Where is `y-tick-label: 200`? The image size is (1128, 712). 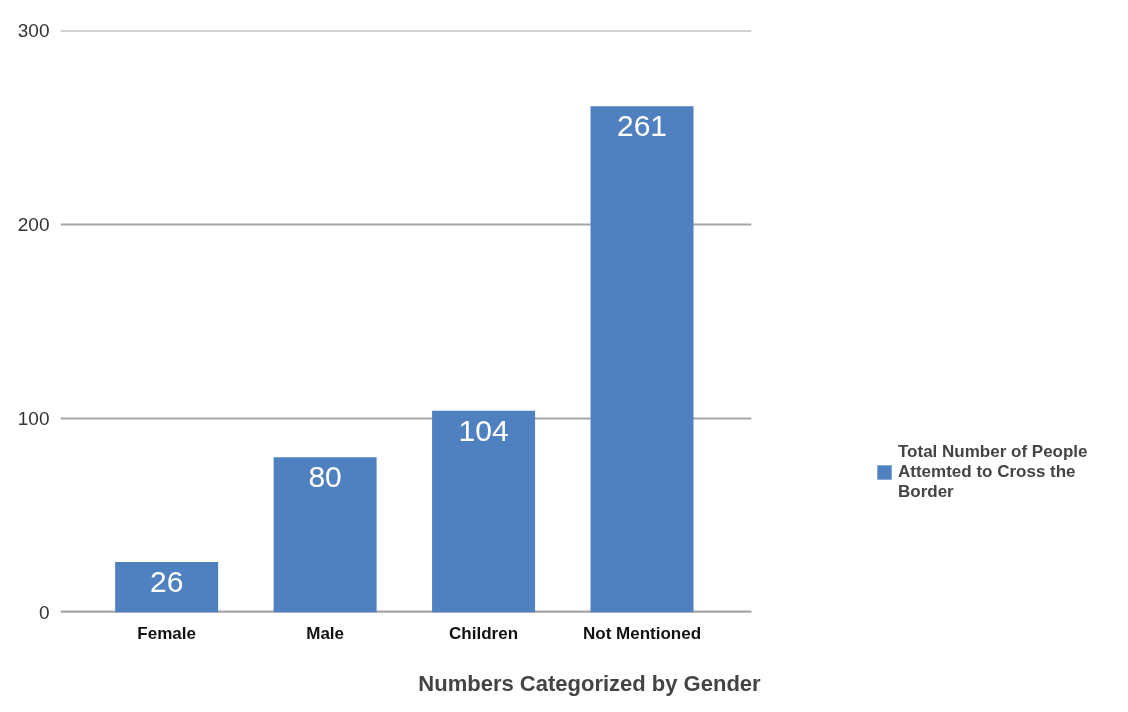
y-tick-label: 200 is located at coordinates (33, 224).